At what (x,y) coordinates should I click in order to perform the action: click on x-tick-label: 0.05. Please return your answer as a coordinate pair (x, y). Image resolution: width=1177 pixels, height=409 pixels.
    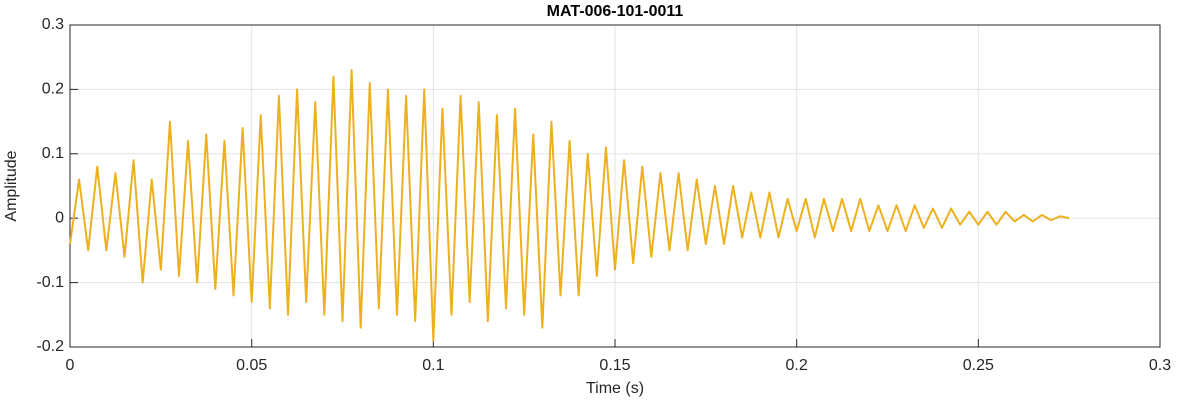
    Looking at the image, I should click on (251, 365).